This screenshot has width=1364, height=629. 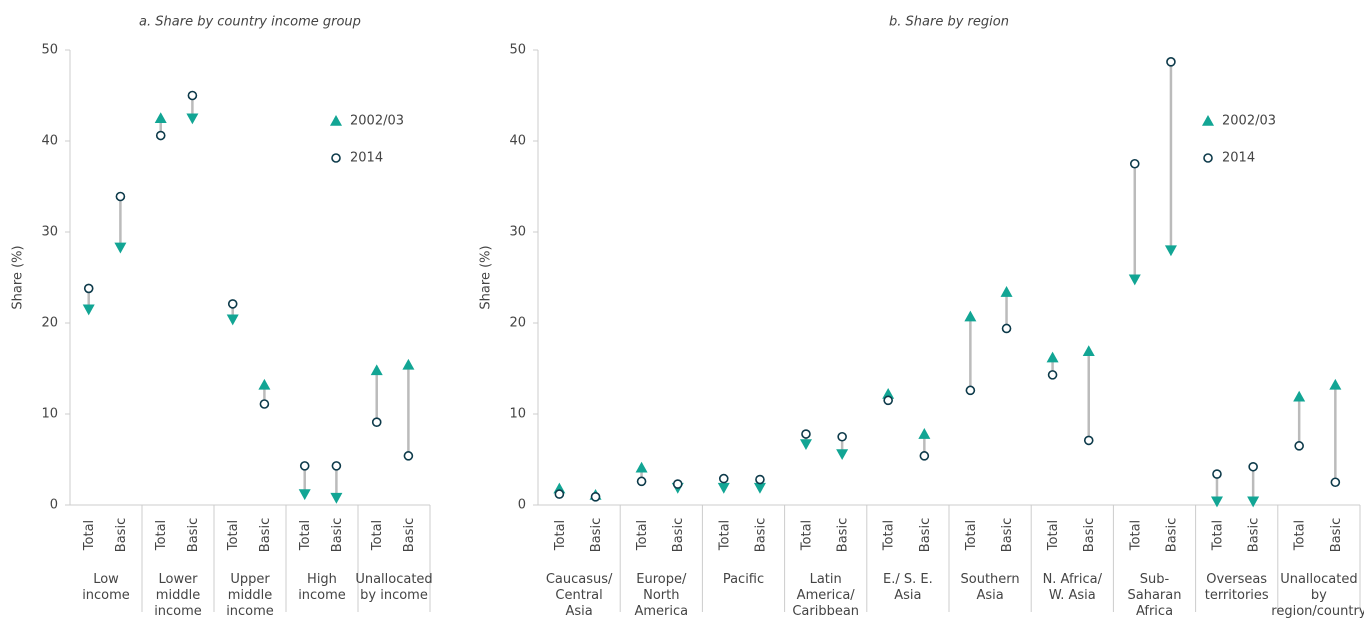 What do you see at coordinates (908, 587) in the screenshot?
I see `group-label: E./ S. E. Asia` at bounding box center [908, 587].